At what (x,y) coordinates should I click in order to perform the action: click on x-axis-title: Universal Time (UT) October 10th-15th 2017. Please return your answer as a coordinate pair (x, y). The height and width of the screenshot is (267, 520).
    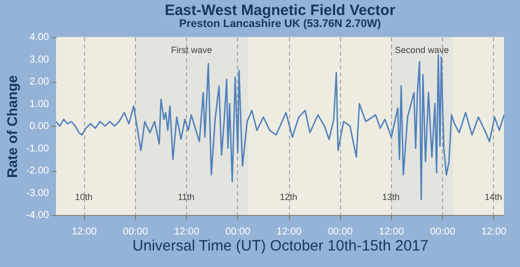
    Looking at the image, I should click on (280, 246).